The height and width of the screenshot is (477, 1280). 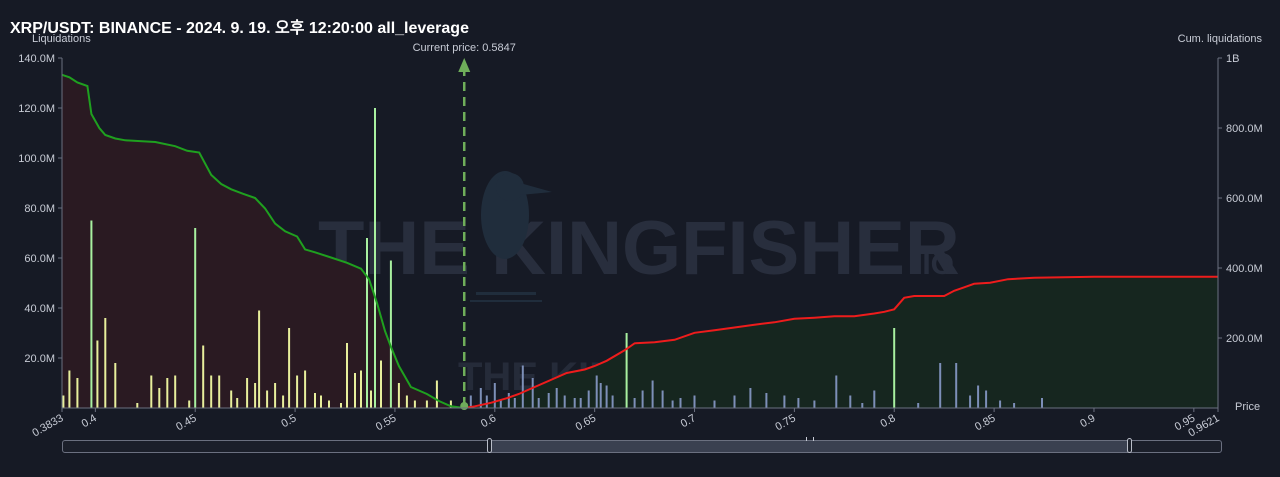 I want to click on y2-tick-label: 200.0M, so click(x=1244, y=339).